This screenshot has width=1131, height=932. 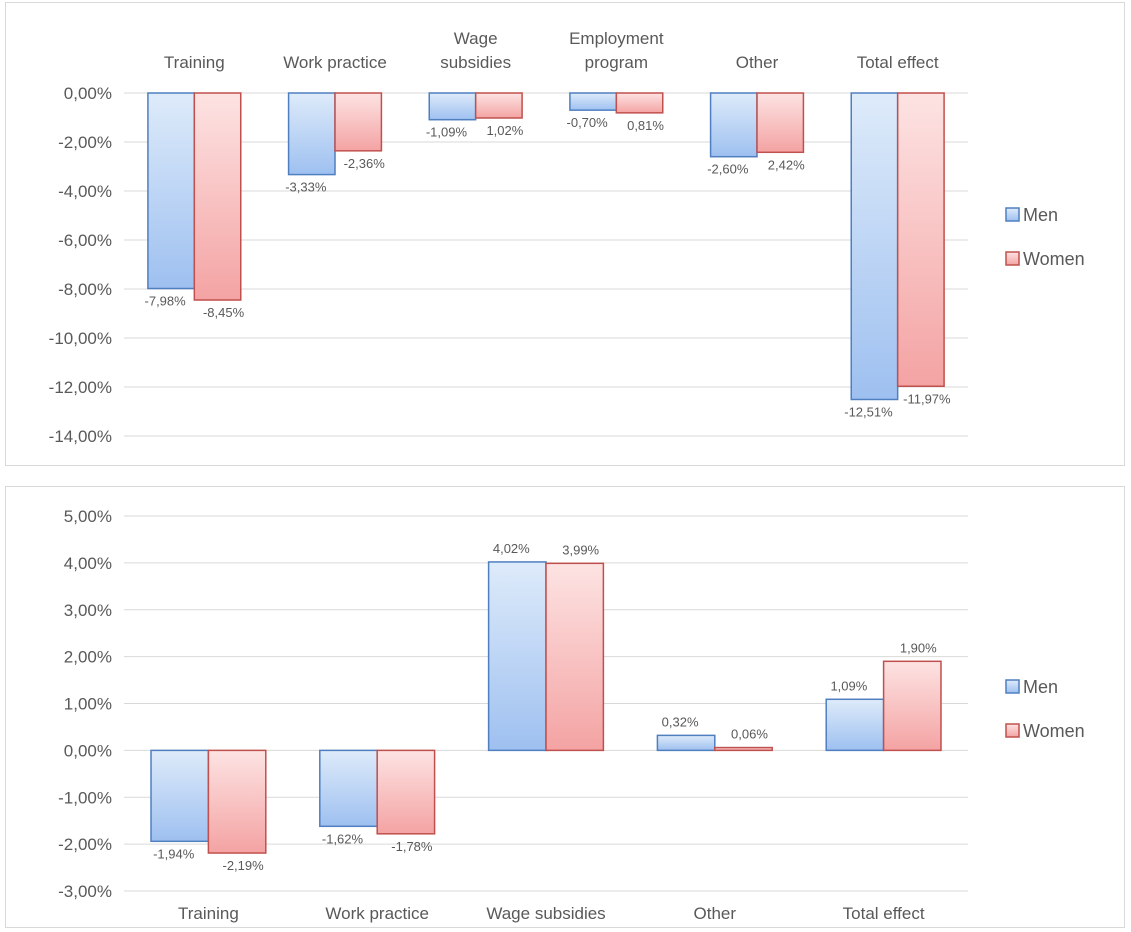 What do you see at coordinates (85, 891) in the screenshot?
I see `y-tick-label: -3,00%` at bounding box center [85, 891].